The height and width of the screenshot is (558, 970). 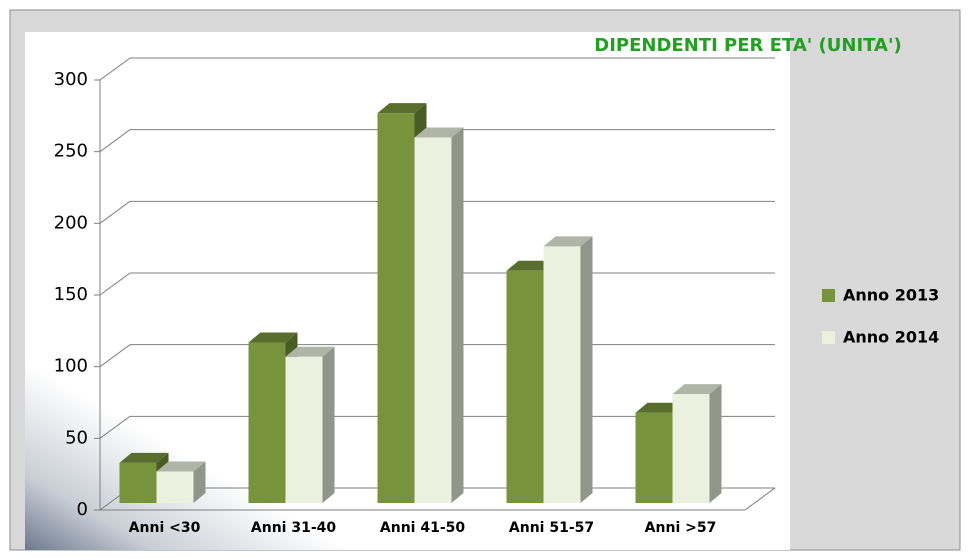 What do you see at coordinates (747, 45) in the screenshot?
I see `chart-title: DIPENDENTI PER ETA' (UNITA')` at bounding box center [747, 45].